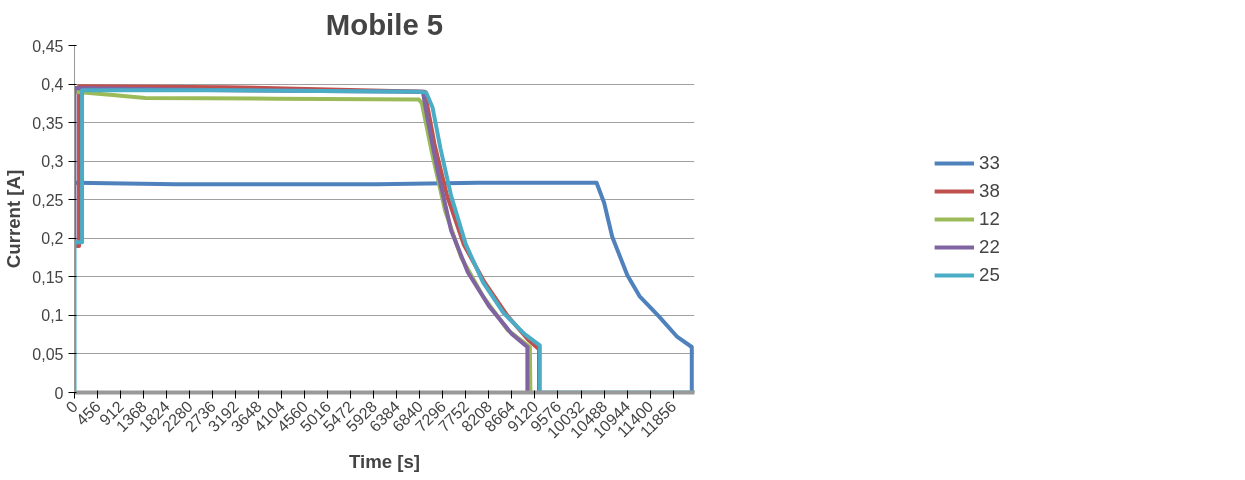 Image resolution: width=1245 pixels, height=480 pixels. I want to click on y-tick-label: 0, so click(59, 393).